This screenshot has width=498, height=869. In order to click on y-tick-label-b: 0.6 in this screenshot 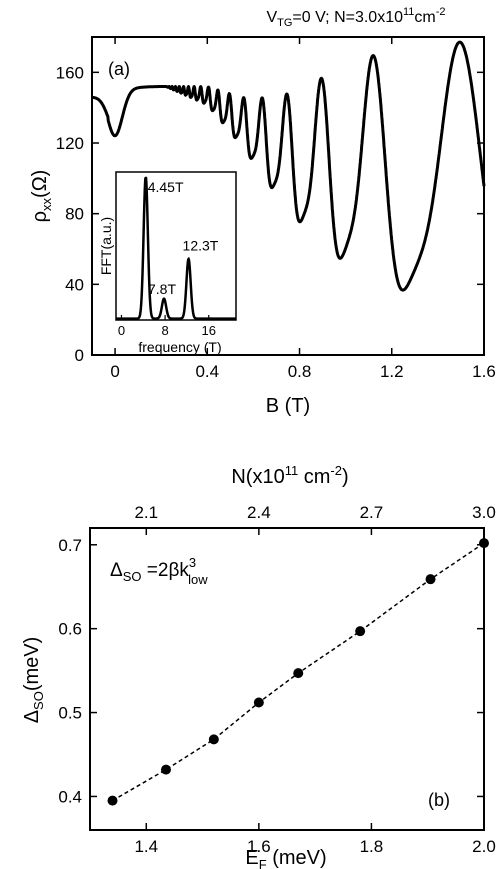, I will do `click(70, 629)`.